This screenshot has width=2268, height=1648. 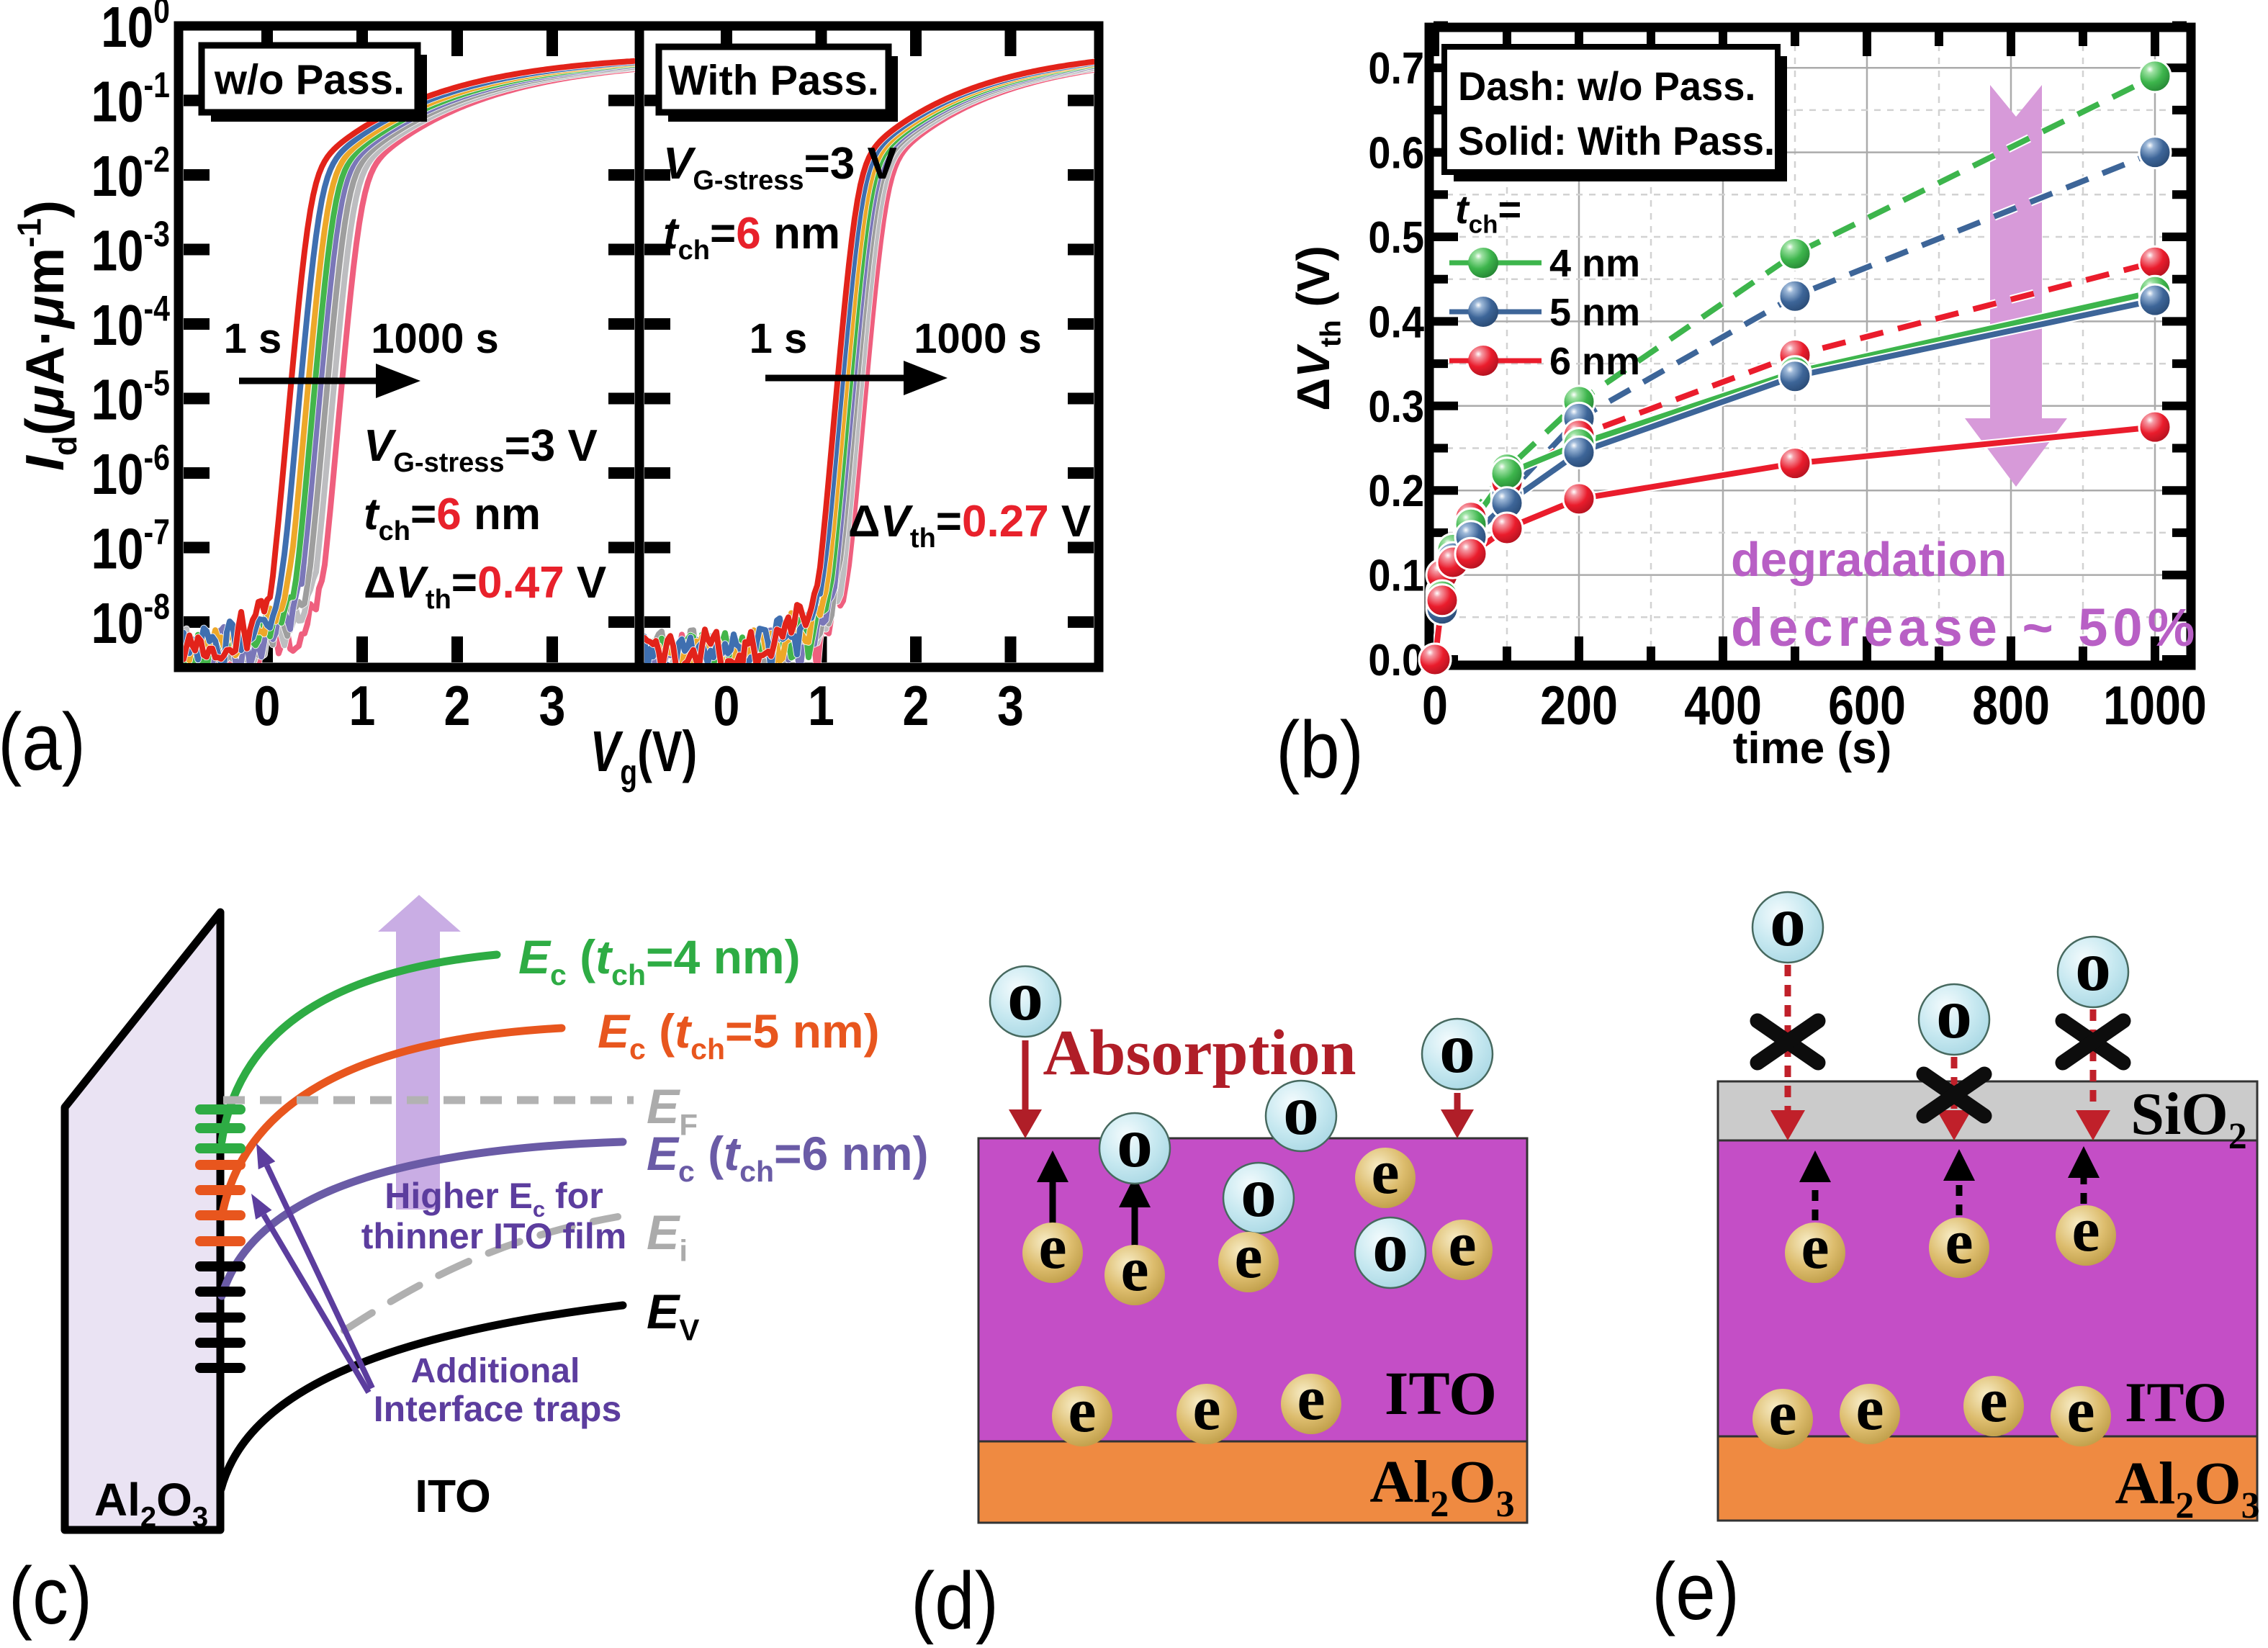 What do you see at coordinates (1488, 212) in the screenshot?
I see `svg-text: tch=` at bounding box center [1488, 212].